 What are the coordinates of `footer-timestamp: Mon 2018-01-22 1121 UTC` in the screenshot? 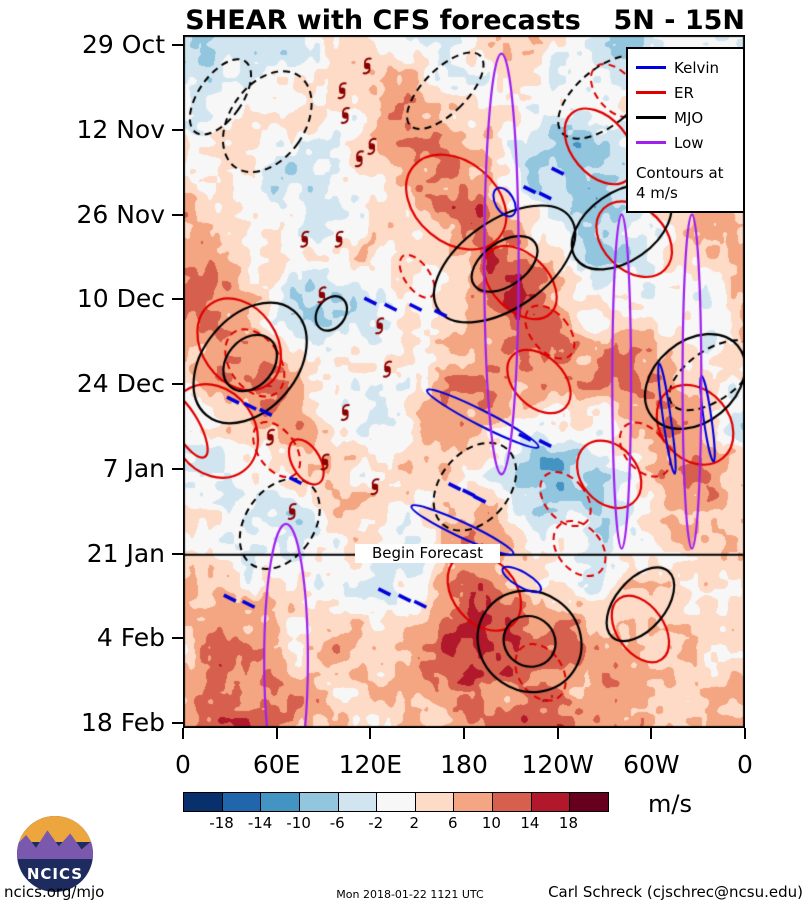 It's located at (410, 894).